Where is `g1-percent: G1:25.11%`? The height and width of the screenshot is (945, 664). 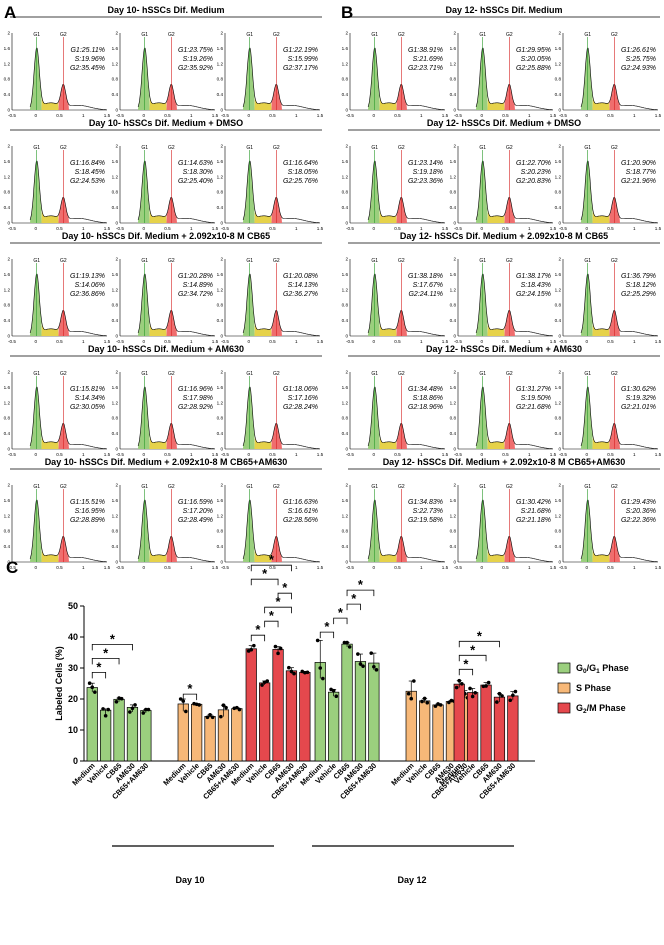 g1-percent: G1:25.11% is located at coordinates (87, 50).